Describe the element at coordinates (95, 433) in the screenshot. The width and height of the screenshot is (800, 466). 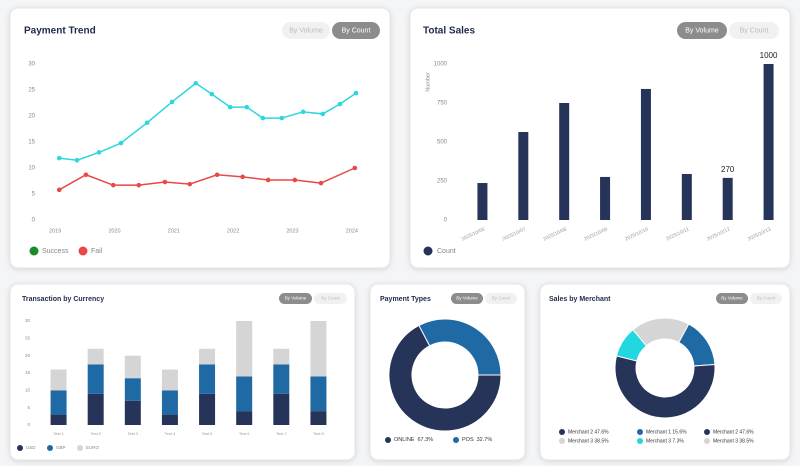
I see `x-tick-label: Test 2` at that location.